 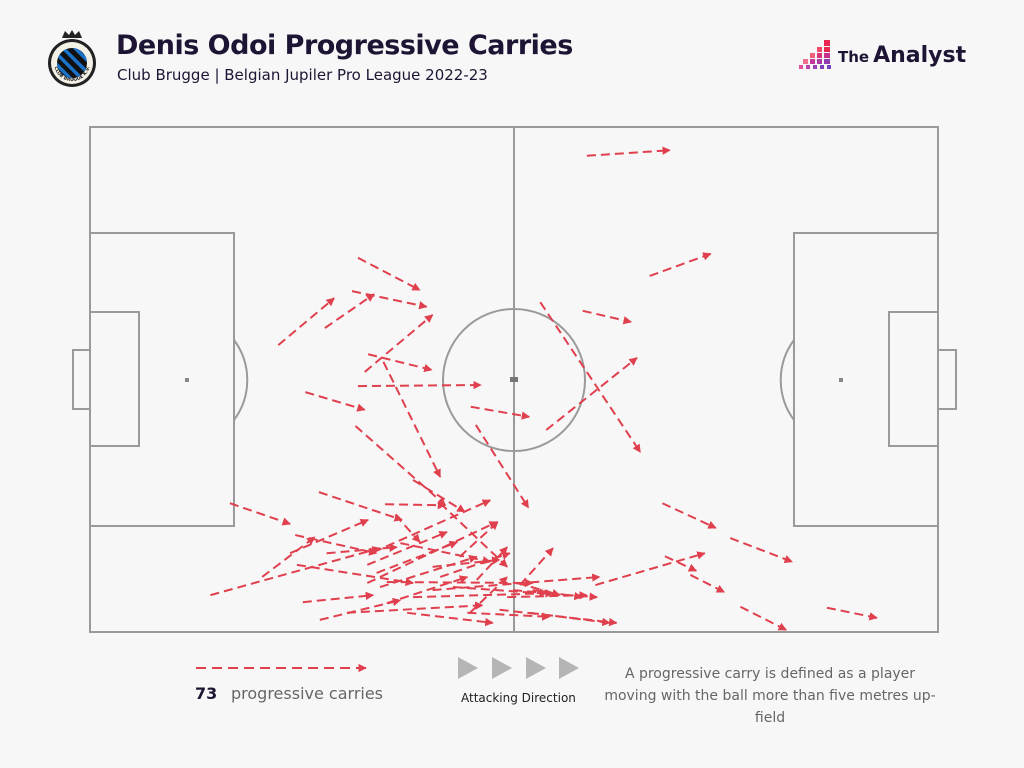 What do you see at coordinates (841, 380) in the screenshot?
I see `right-penalty-spot` at bounding box center [841, 380].